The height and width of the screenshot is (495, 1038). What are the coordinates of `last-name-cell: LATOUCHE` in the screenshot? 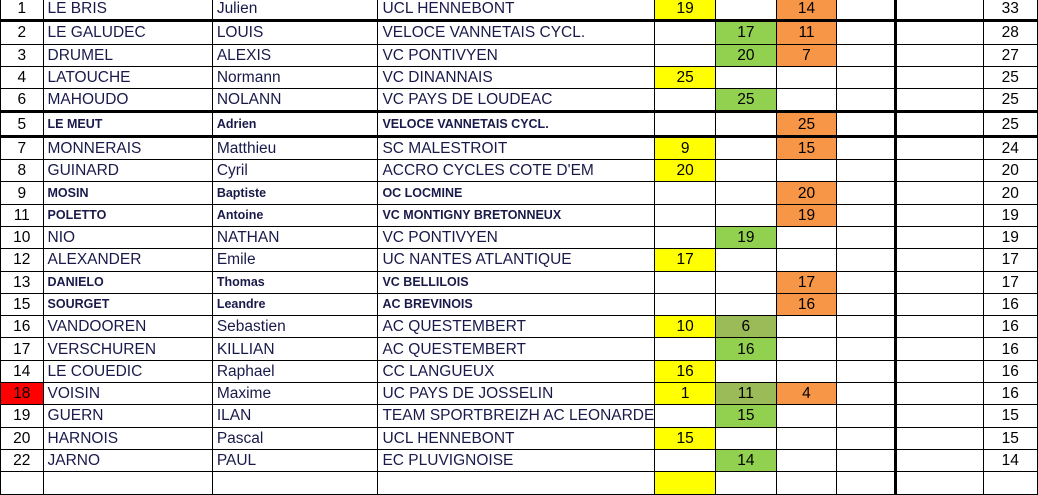 It's located at (127, 77).